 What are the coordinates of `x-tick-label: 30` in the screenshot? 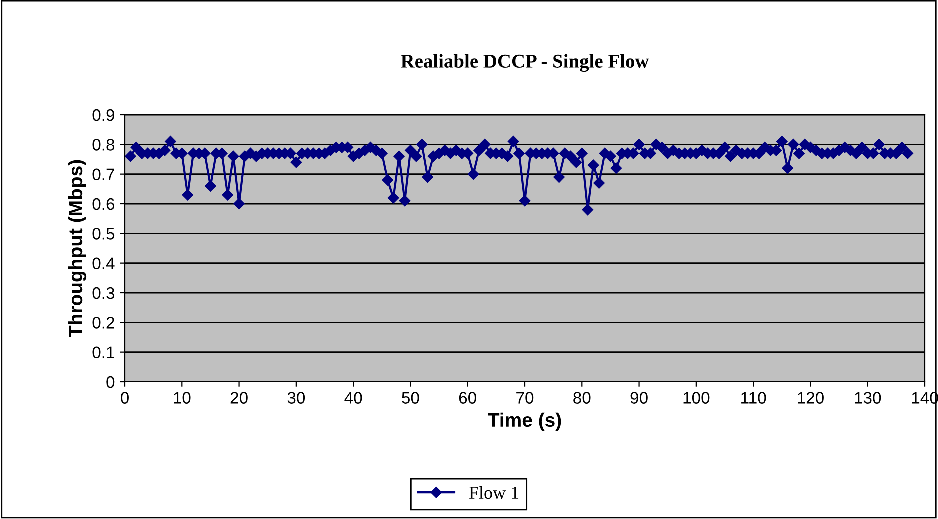 It's located at (297, 398).